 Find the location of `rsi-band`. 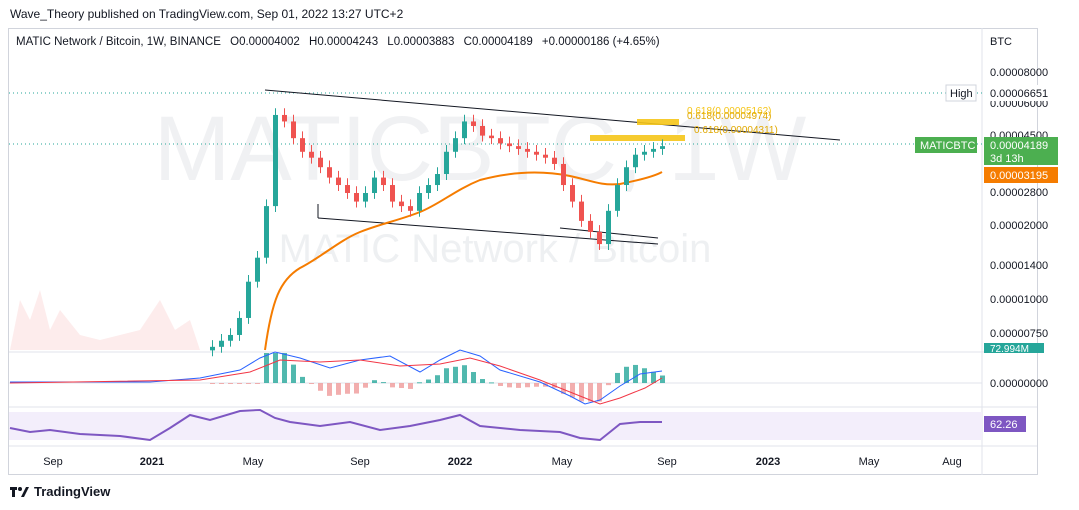

rsi-band is located at coordinates (495, 426).